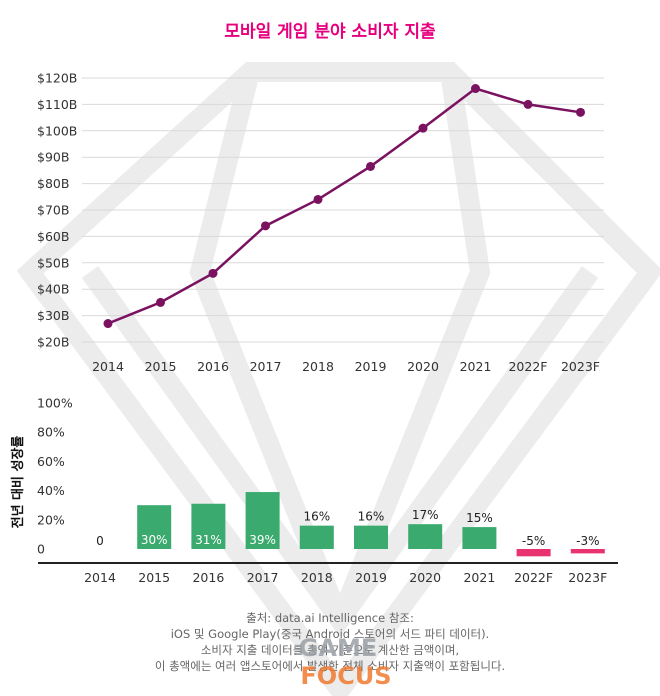 The height and width of the screenshot is (696, 660). Describe the element at coordinates (57, 104) in the screenshot. I see `line-y-tick-label: $110B` at that location.